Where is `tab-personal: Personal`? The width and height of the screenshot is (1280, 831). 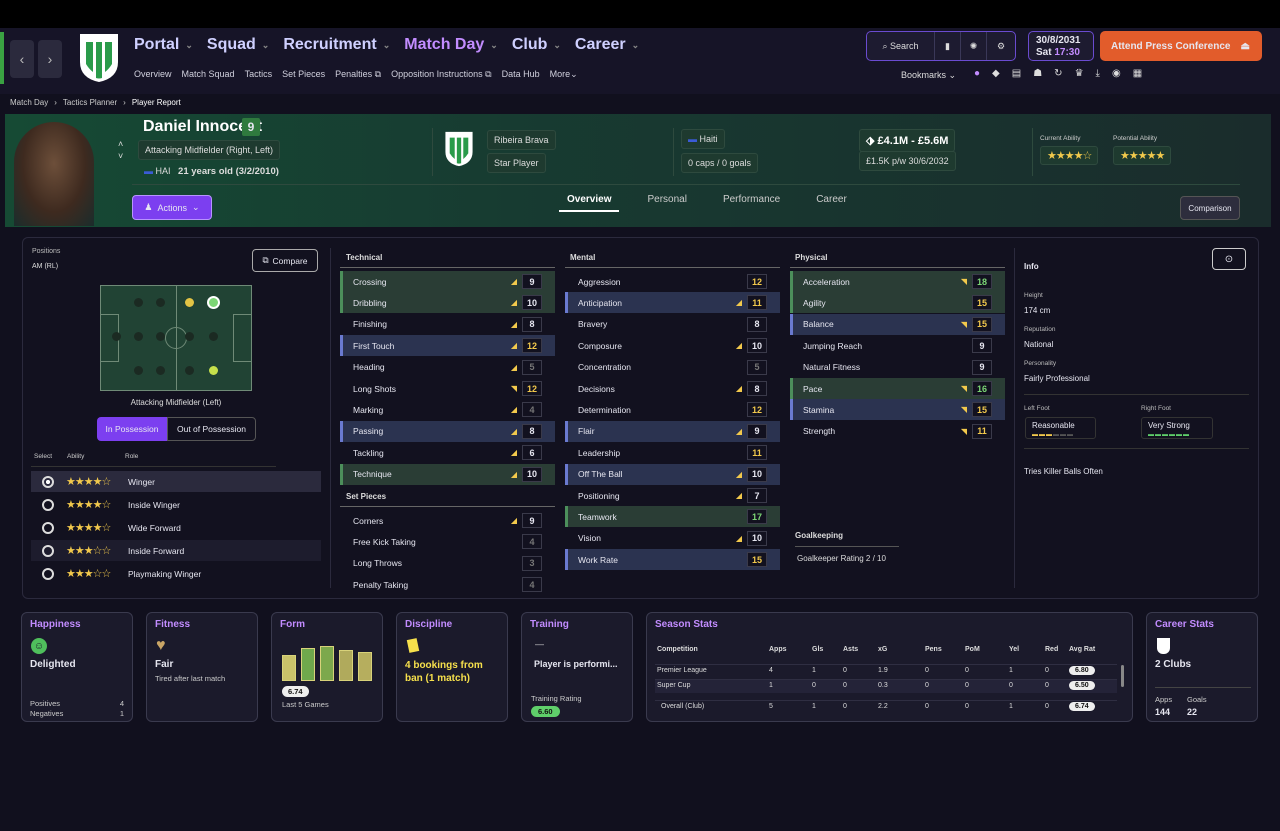 tab-personal: Personal is located at coordinates (666, 199).